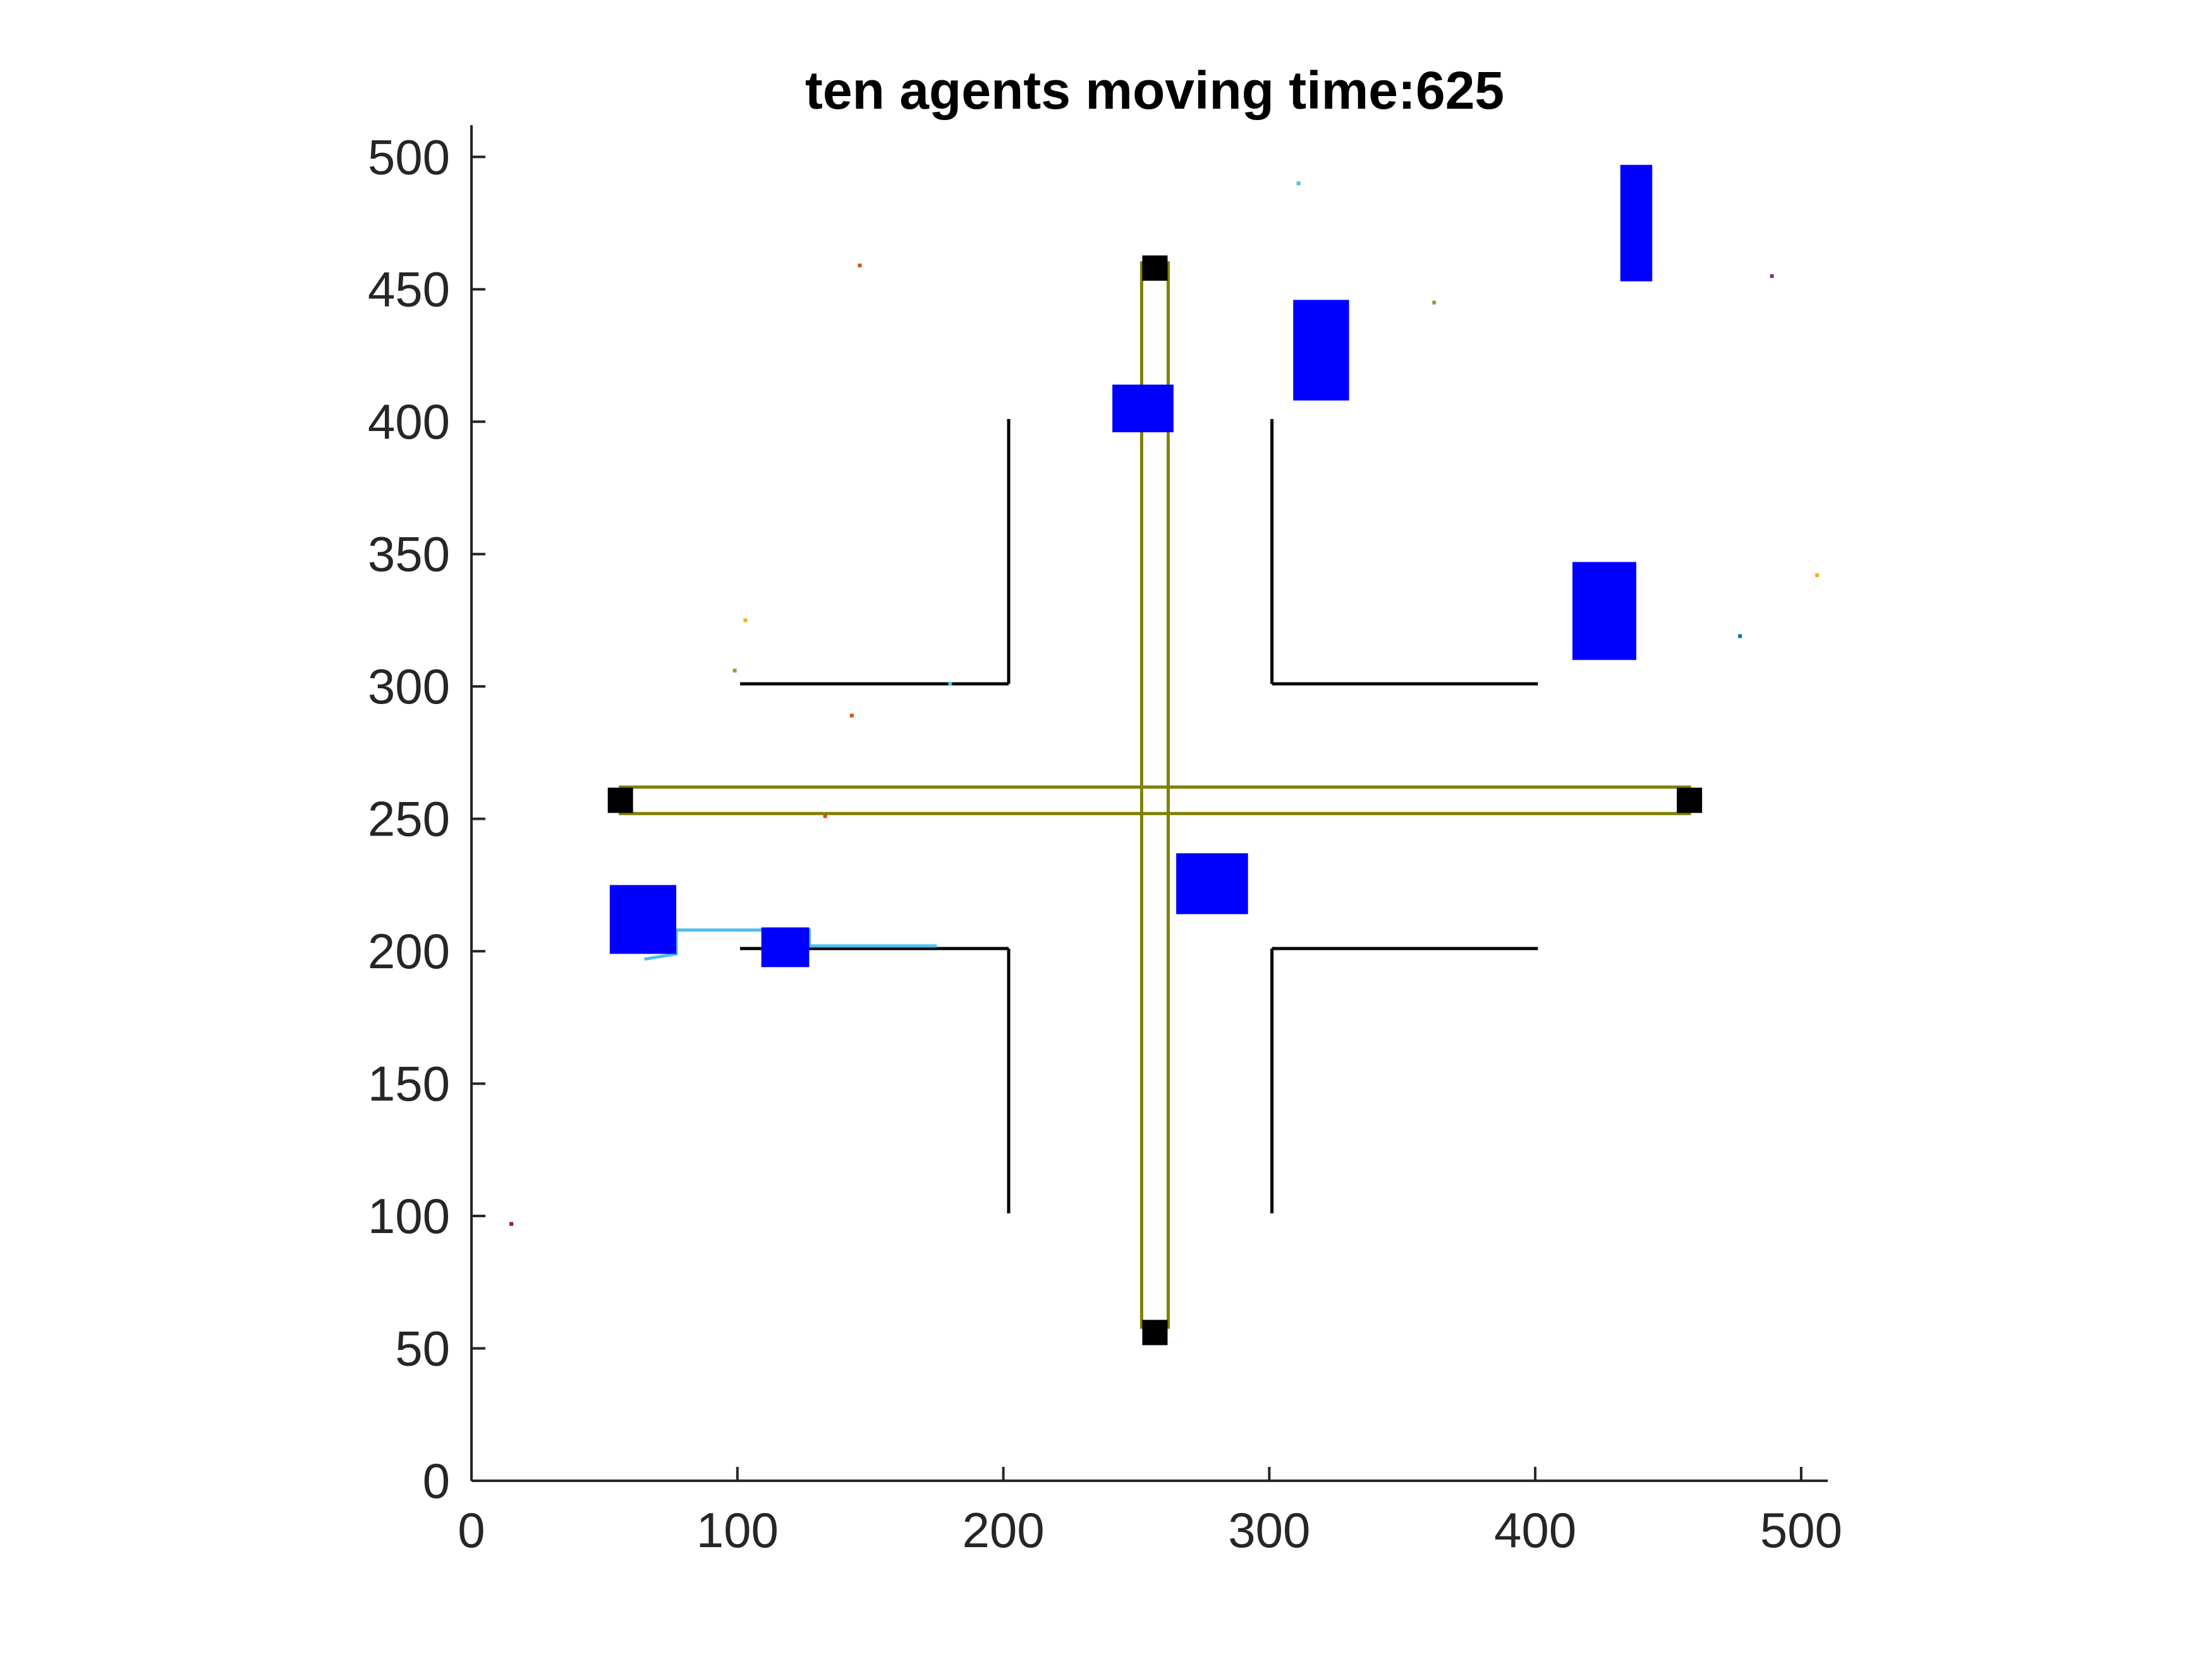 This screenshot has width=2212, height=1659. What do you see at coordinates (409, 554) in the screenshot?
I see `y-tick-label: 350` at bounding box center [409, 554].